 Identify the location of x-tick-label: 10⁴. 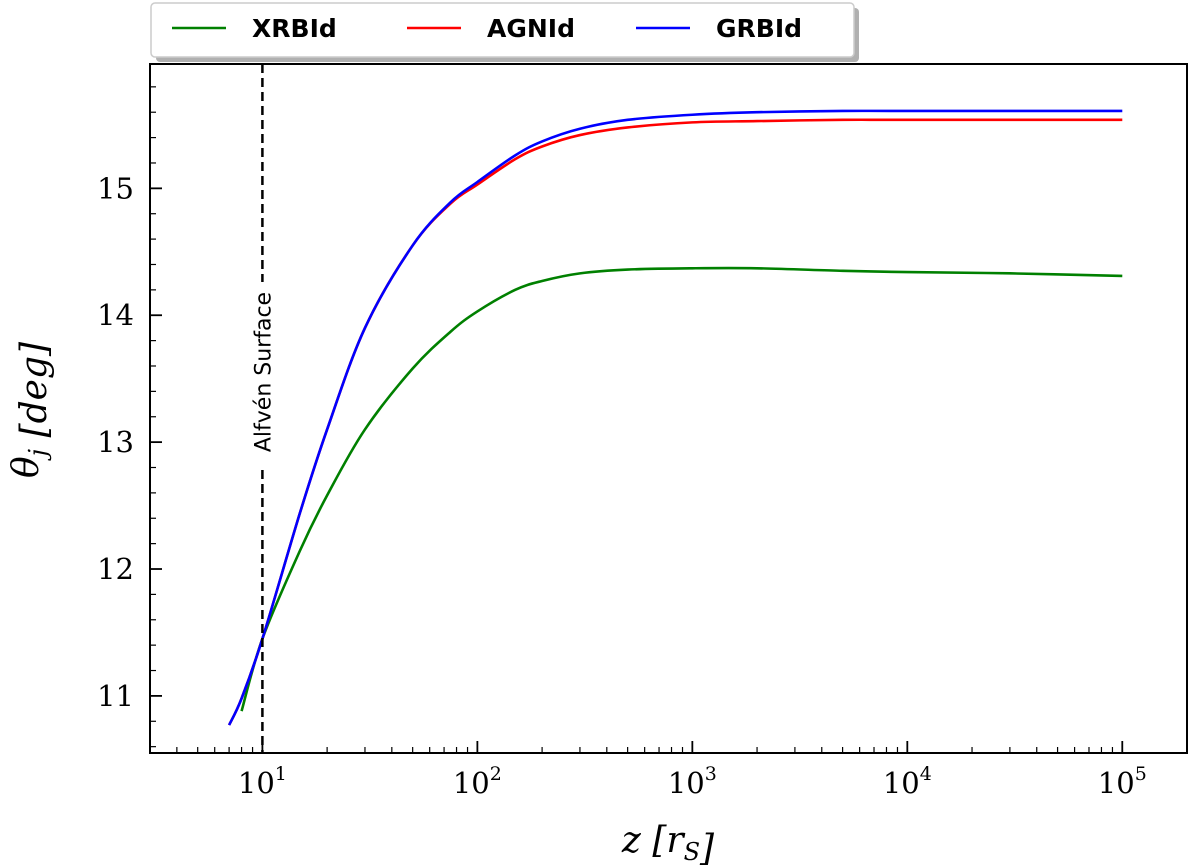
(907, 781).